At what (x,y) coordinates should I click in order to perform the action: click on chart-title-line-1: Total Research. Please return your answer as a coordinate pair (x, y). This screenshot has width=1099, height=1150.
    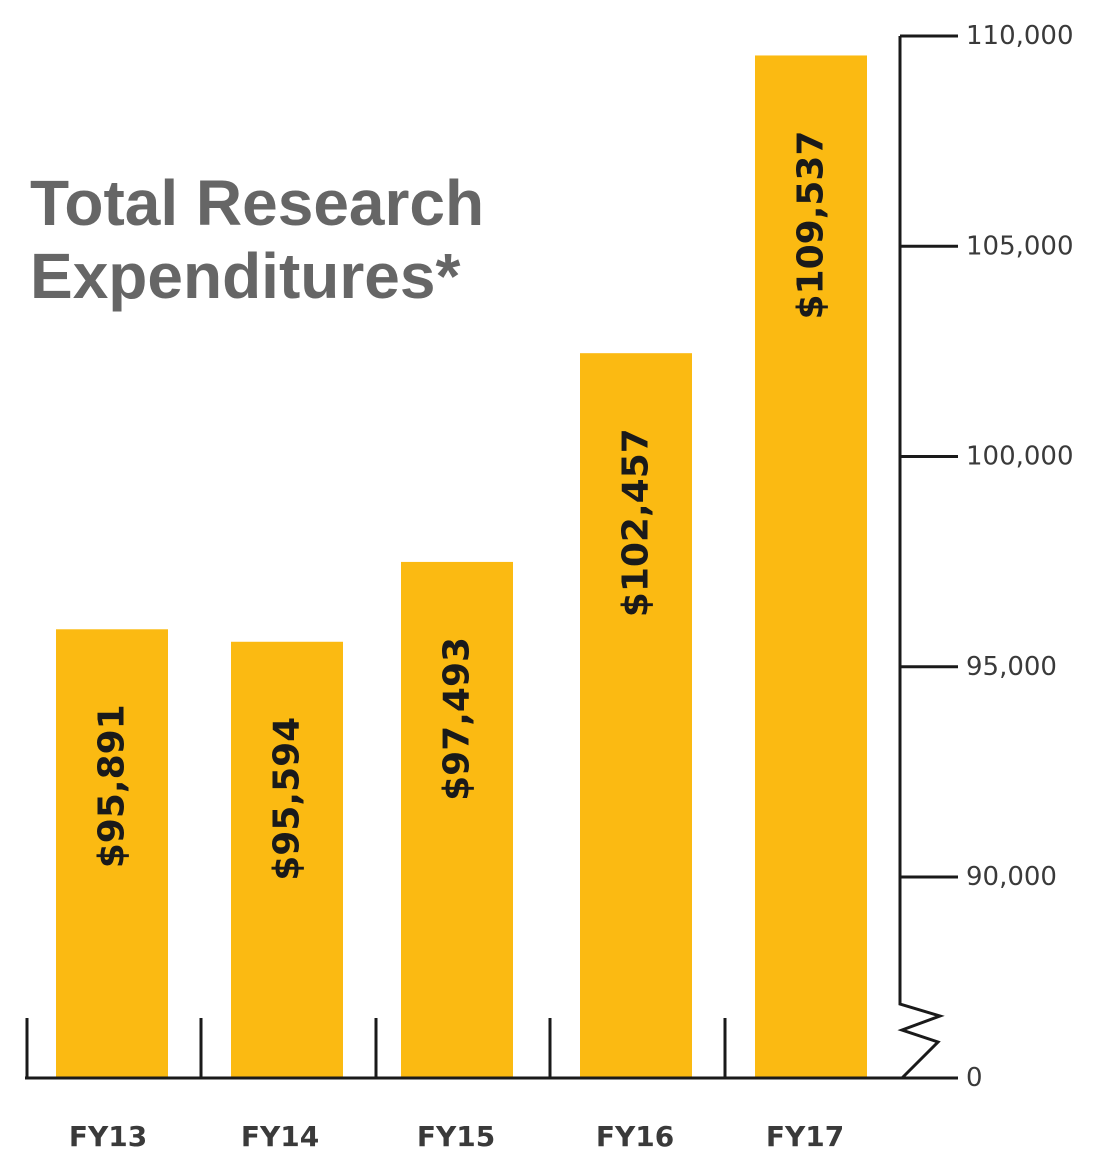
    Looking at the image, I should click on (257, 203).